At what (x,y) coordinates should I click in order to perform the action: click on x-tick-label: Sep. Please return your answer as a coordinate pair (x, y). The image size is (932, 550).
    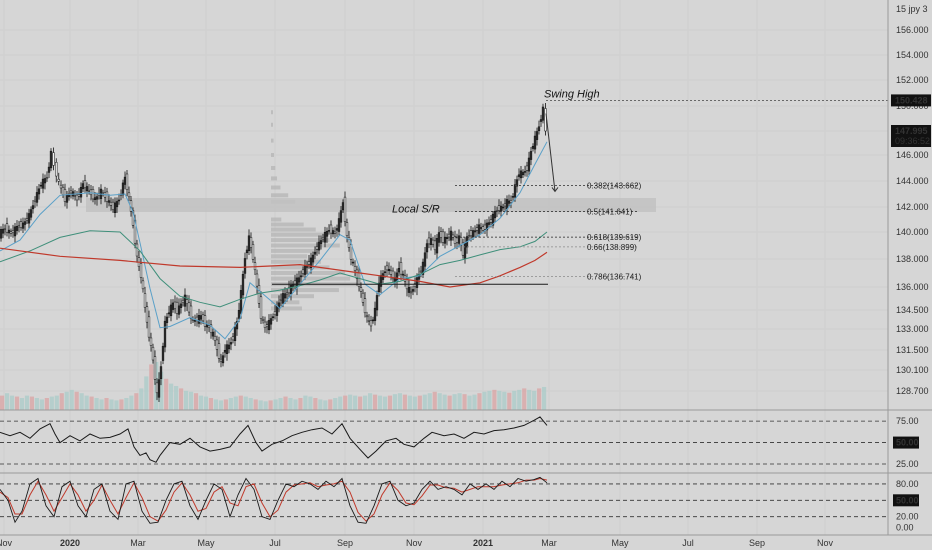
    Looking at the image, I should click on (345, 543).